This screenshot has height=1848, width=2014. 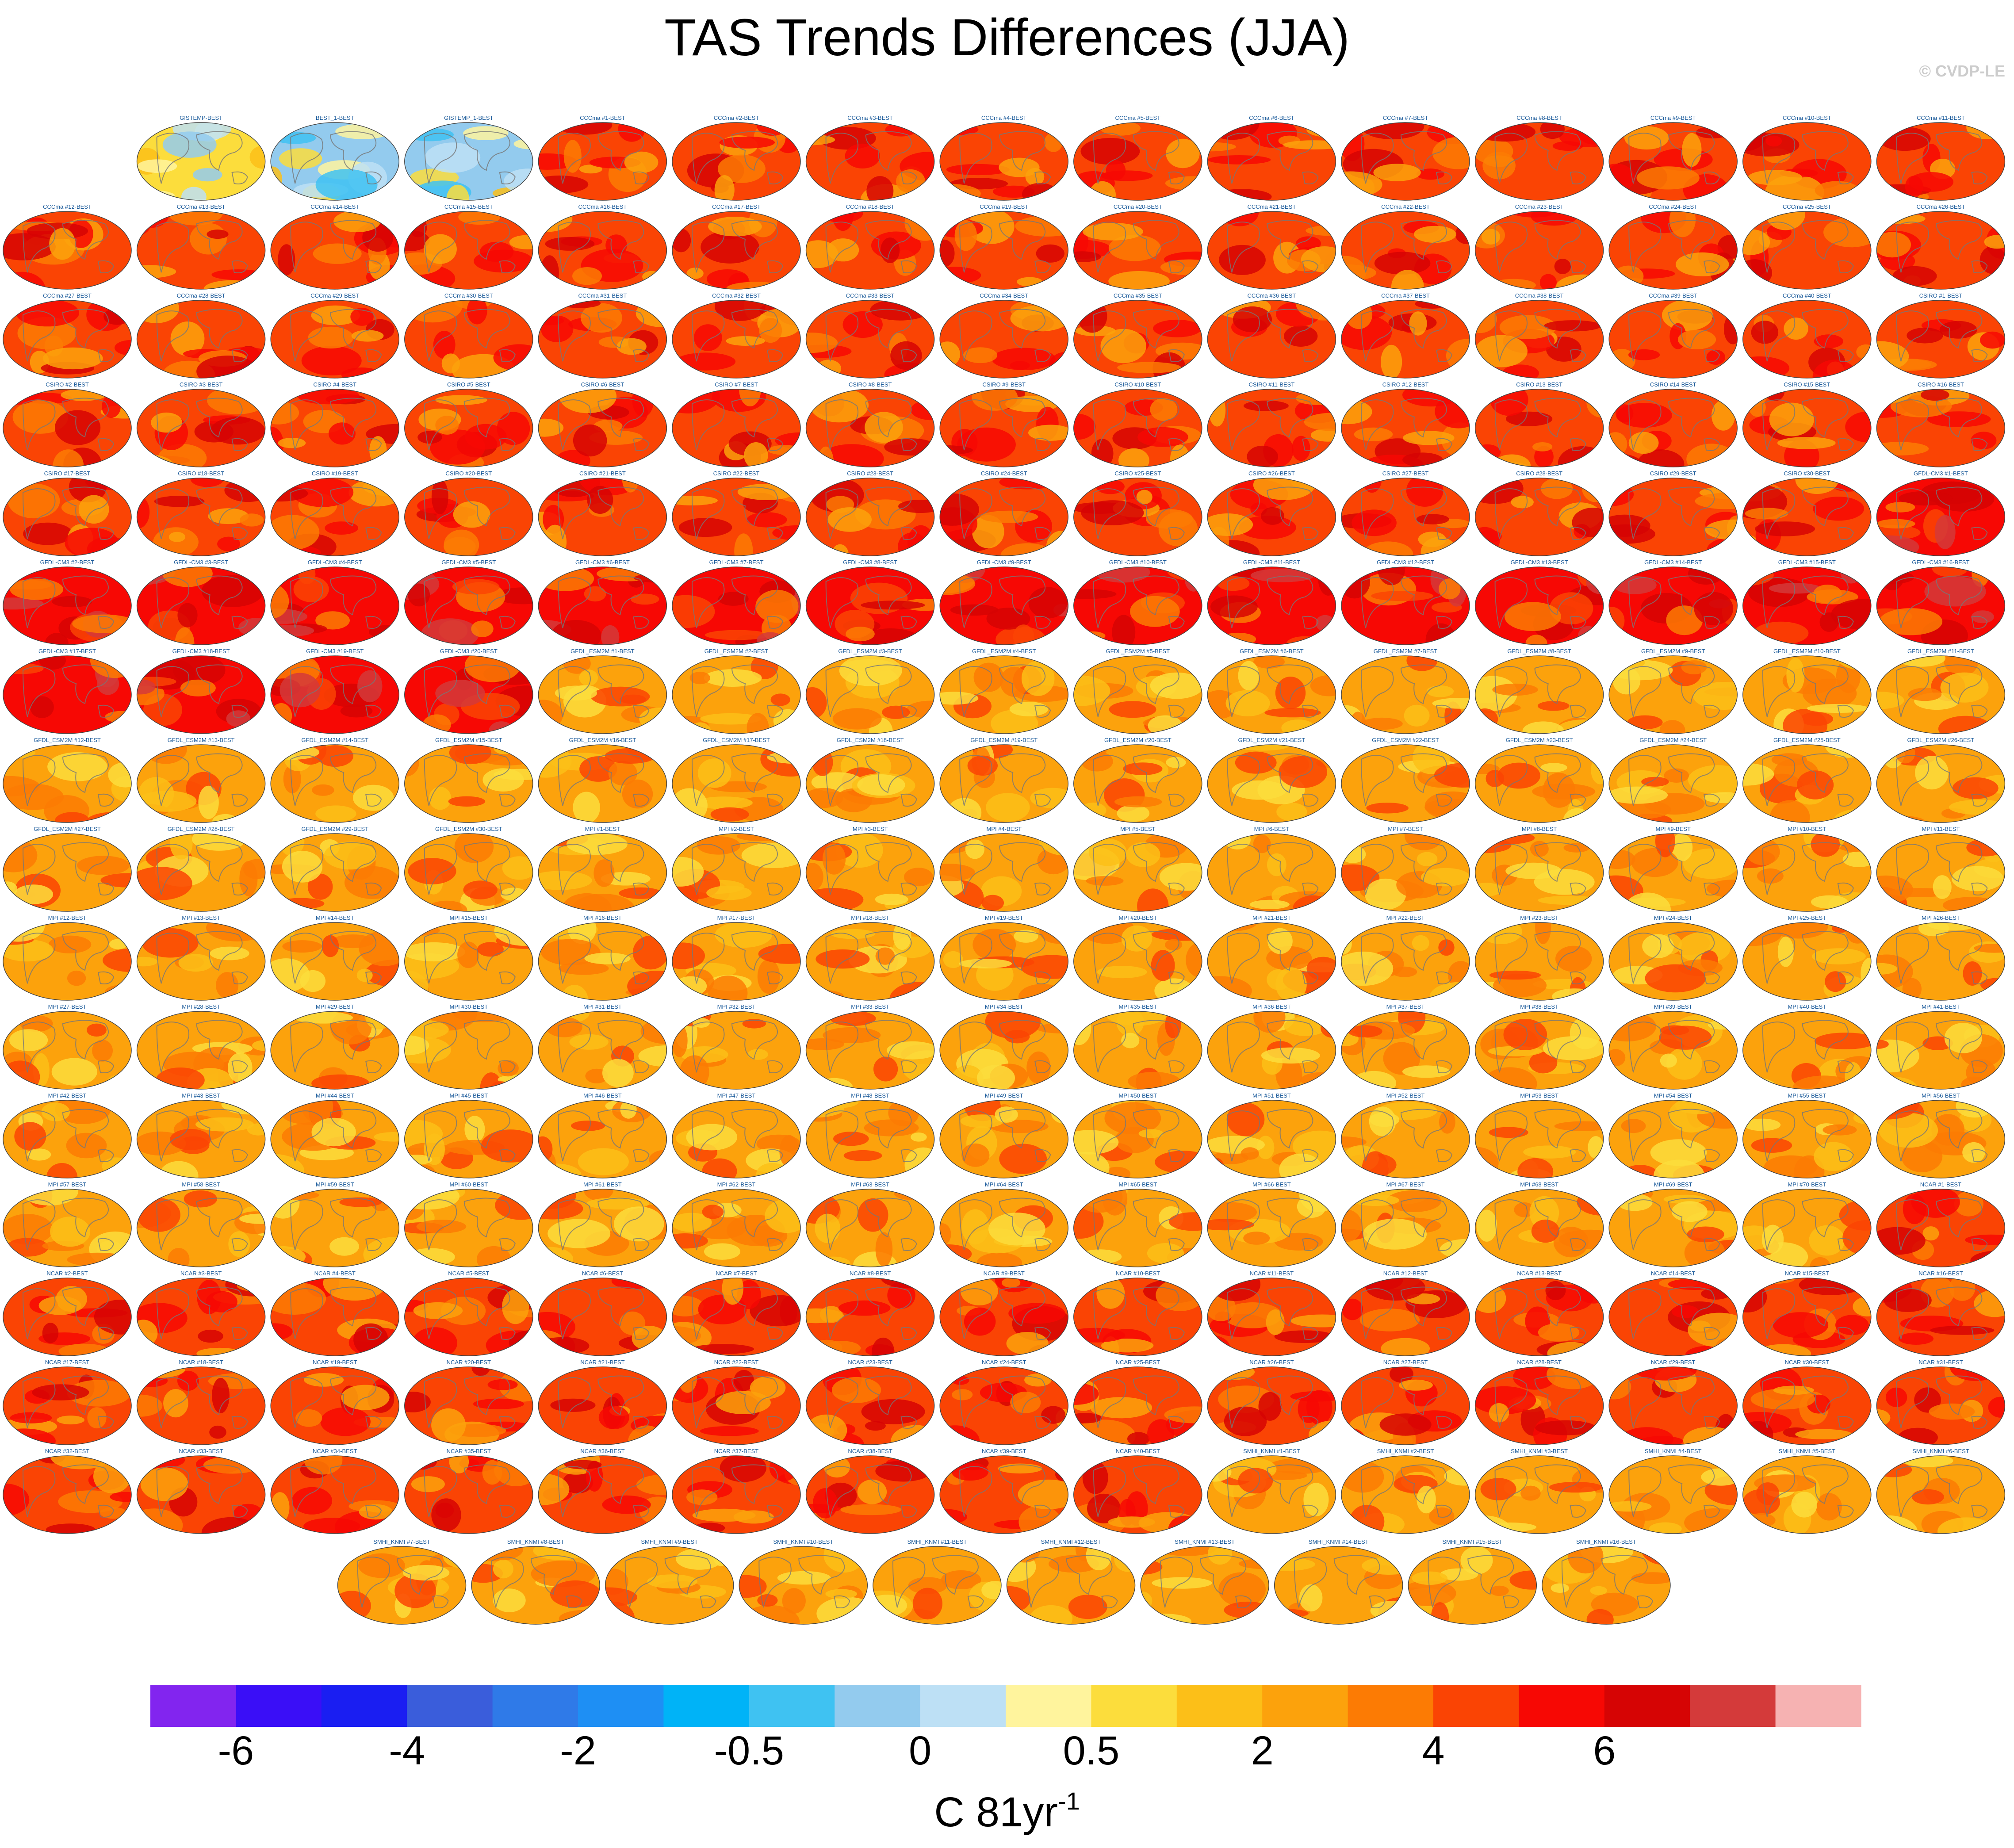 What do you see at coordinates (1539, 1046) in the screenshot?
I see `map-panel: MPI #38-BEST` at bounding box center [1539, 1046].